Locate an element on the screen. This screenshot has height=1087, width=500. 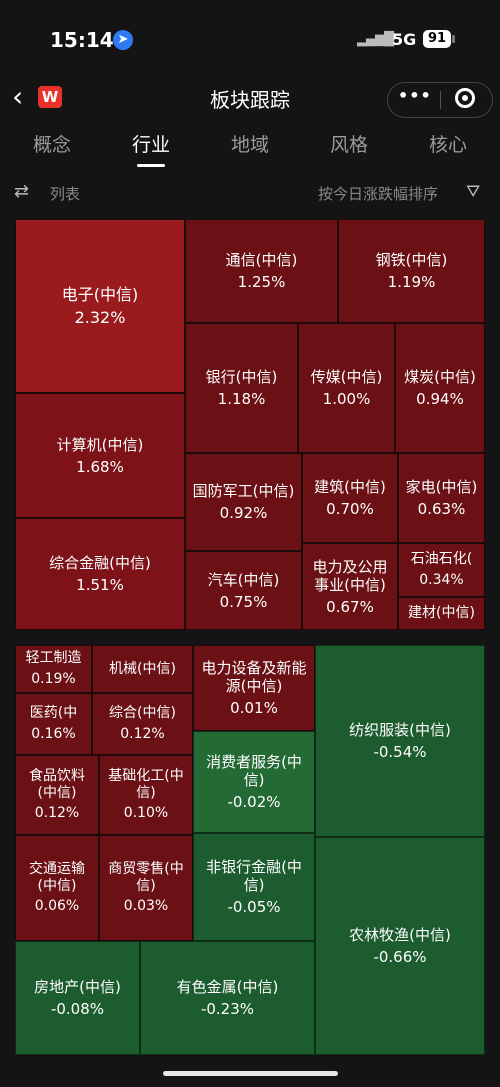
sector-tile: 综合(中信) 0.12% is located at coordinates (142, 724).